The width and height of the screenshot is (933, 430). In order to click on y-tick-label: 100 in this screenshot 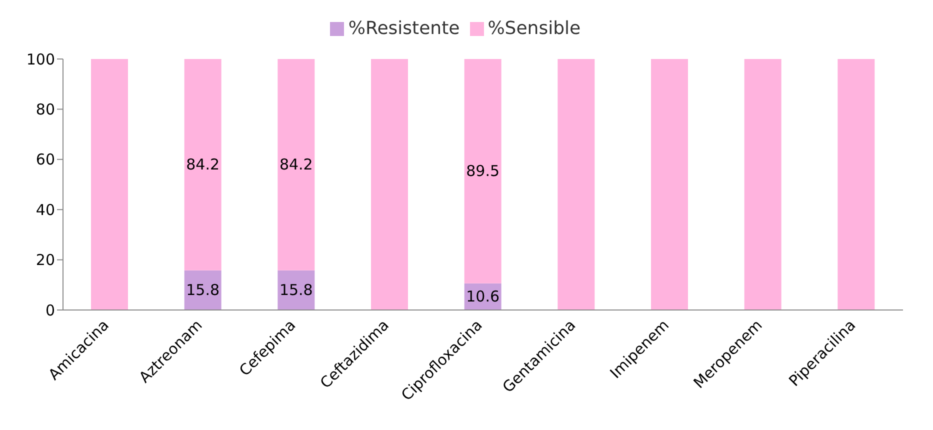, I will do `click(40, 59)`.